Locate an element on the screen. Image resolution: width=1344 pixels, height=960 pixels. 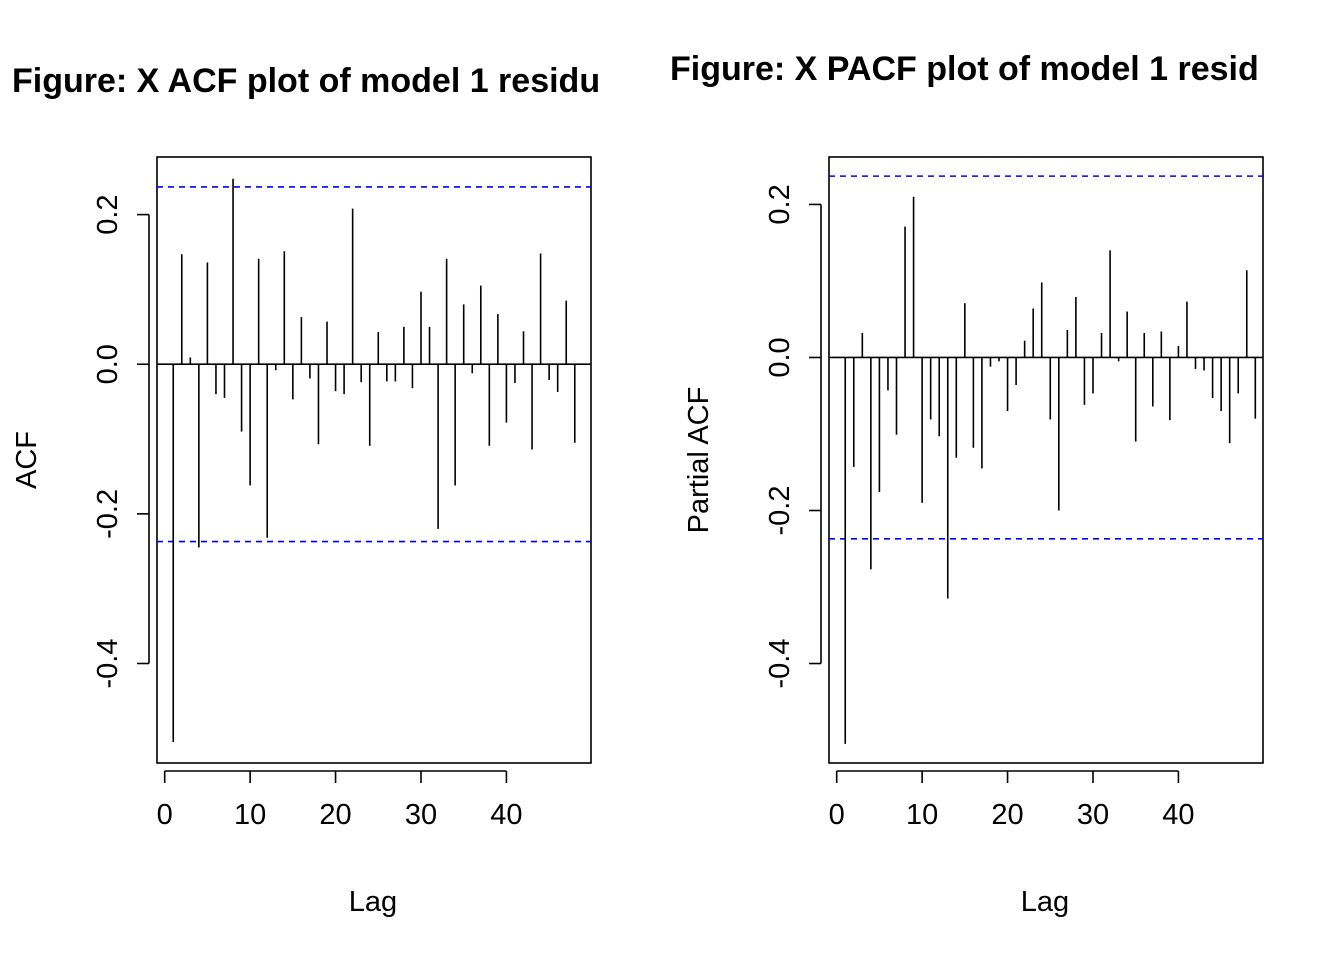
acf-y-axis-label: ACF is located at coordinates (27, 460).